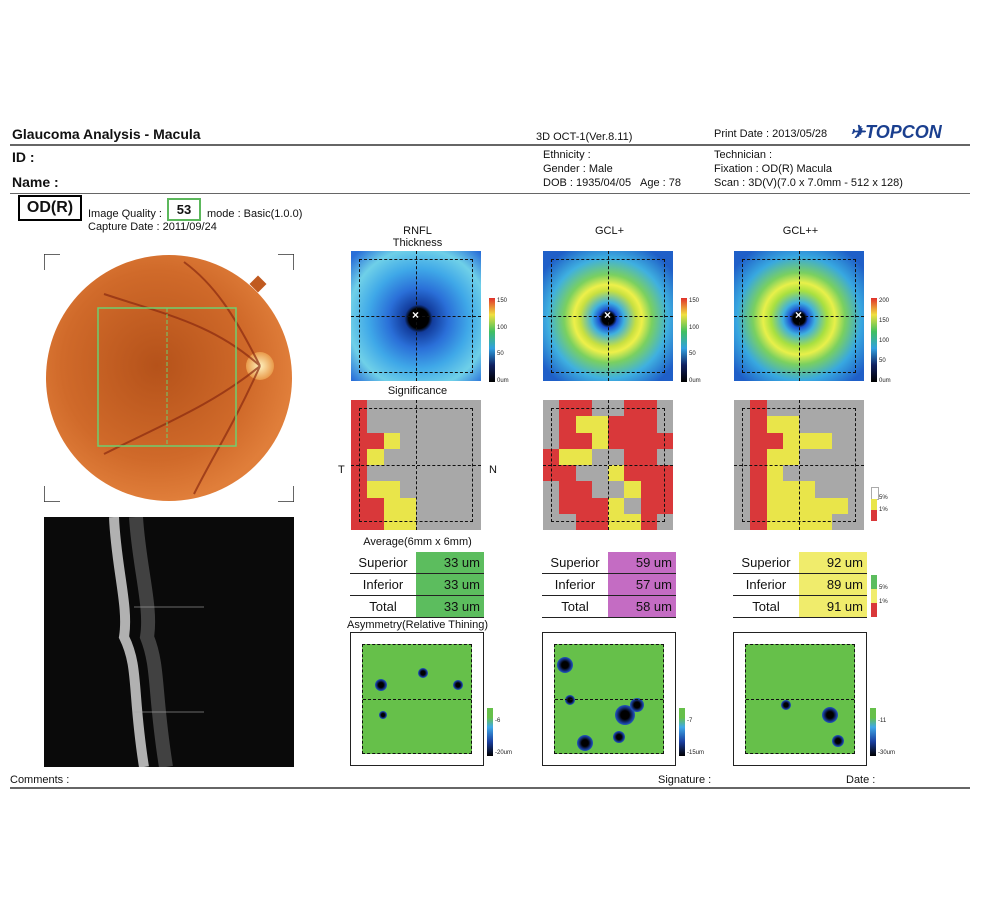  Describe the element at coordinates (608, 316) in the screenshot. I see `gcl-plus-thickness-map: ×` at that location.